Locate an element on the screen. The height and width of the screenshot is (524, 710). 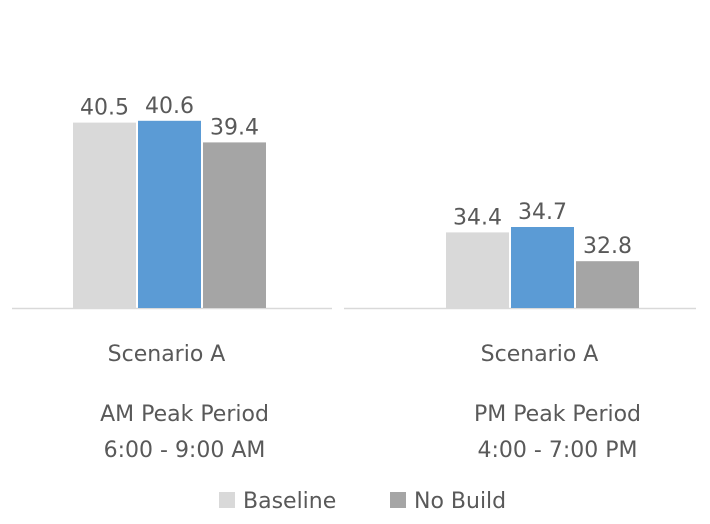
legend-label: Baseline is located at coordinates (289, 501).